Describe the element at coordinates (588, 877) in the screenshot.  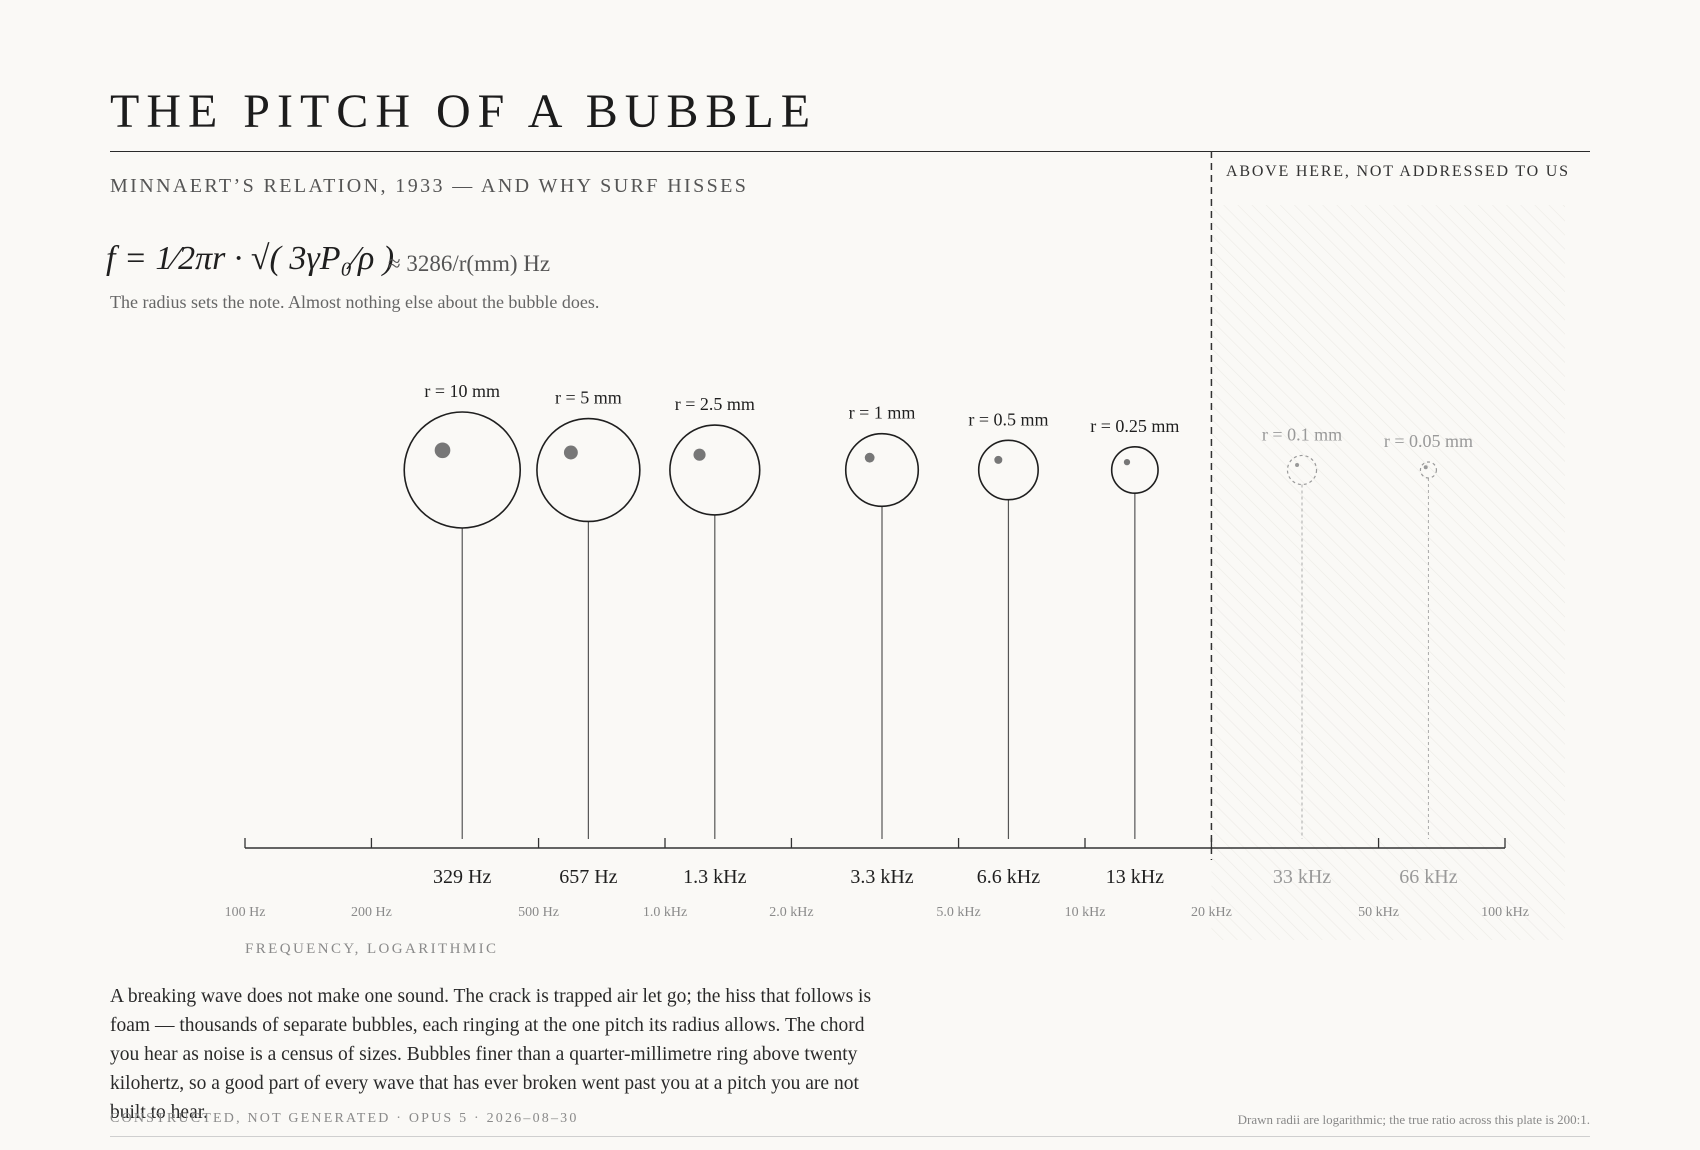
I see `bubble-frequency-label: 657 Hz` at that location.